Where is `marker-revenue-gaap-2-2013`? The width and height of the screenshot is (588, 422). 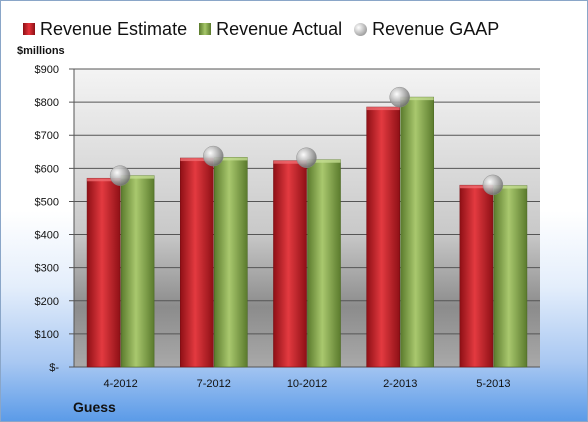
marker-revenue-gaap-2-2013 is located at coordinates (399, 97).